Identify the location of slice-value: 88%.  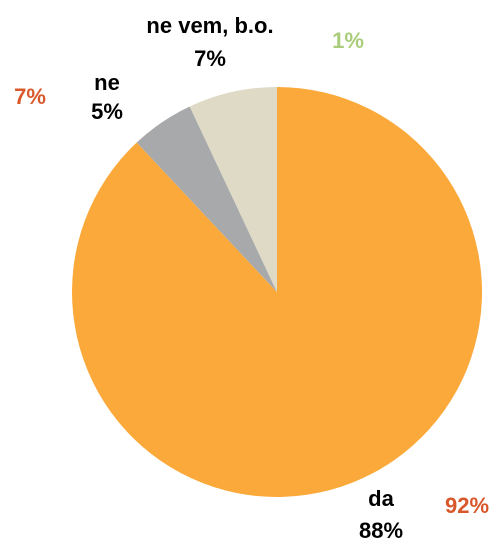
(381, 530).